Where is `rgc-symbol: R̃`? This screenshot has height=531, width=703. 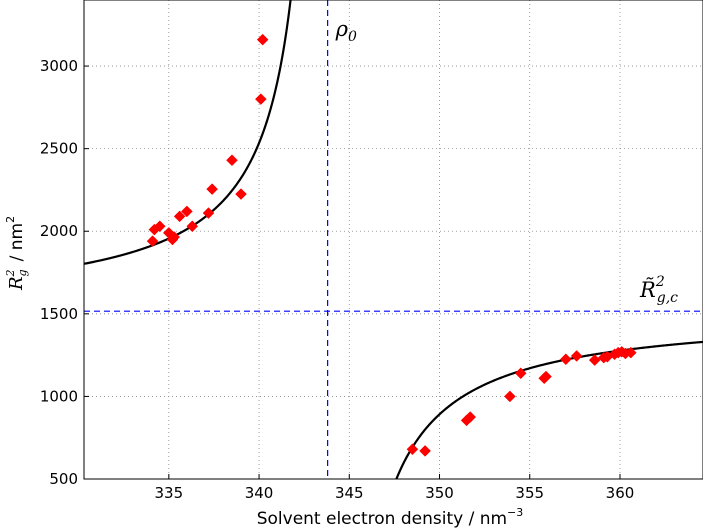 rgc-symbol: R̃ is located at coordinates (647, 290).